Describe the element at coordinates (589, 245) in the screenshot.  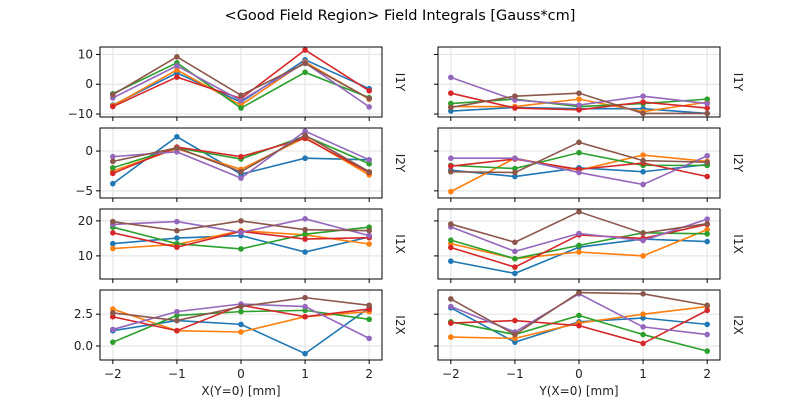
I see `panel-i1x-y: I1X` at that location.